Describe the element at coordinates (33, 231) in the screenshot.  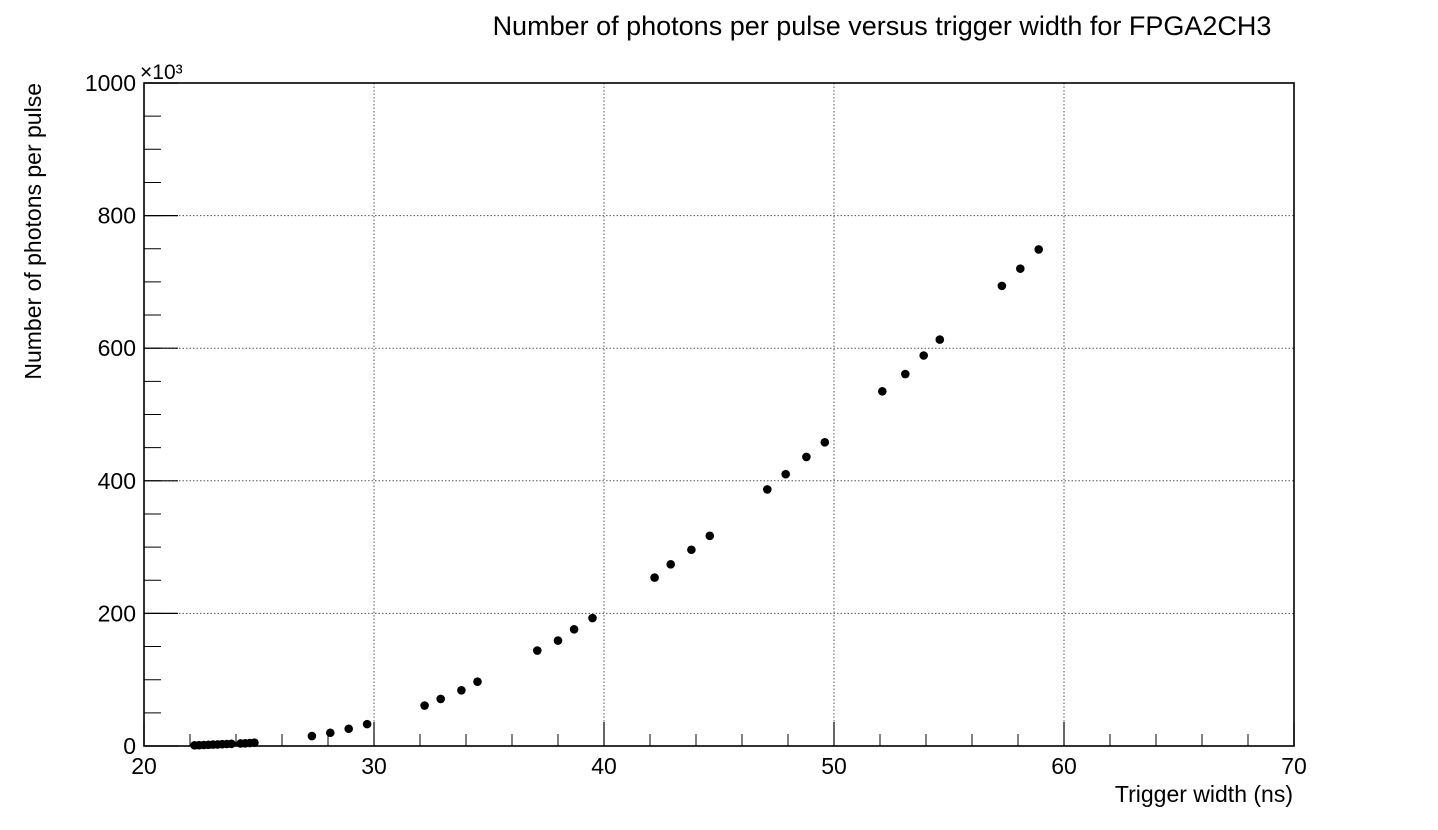
I see `y-axis-label: Number of photons per pulse` at that location.